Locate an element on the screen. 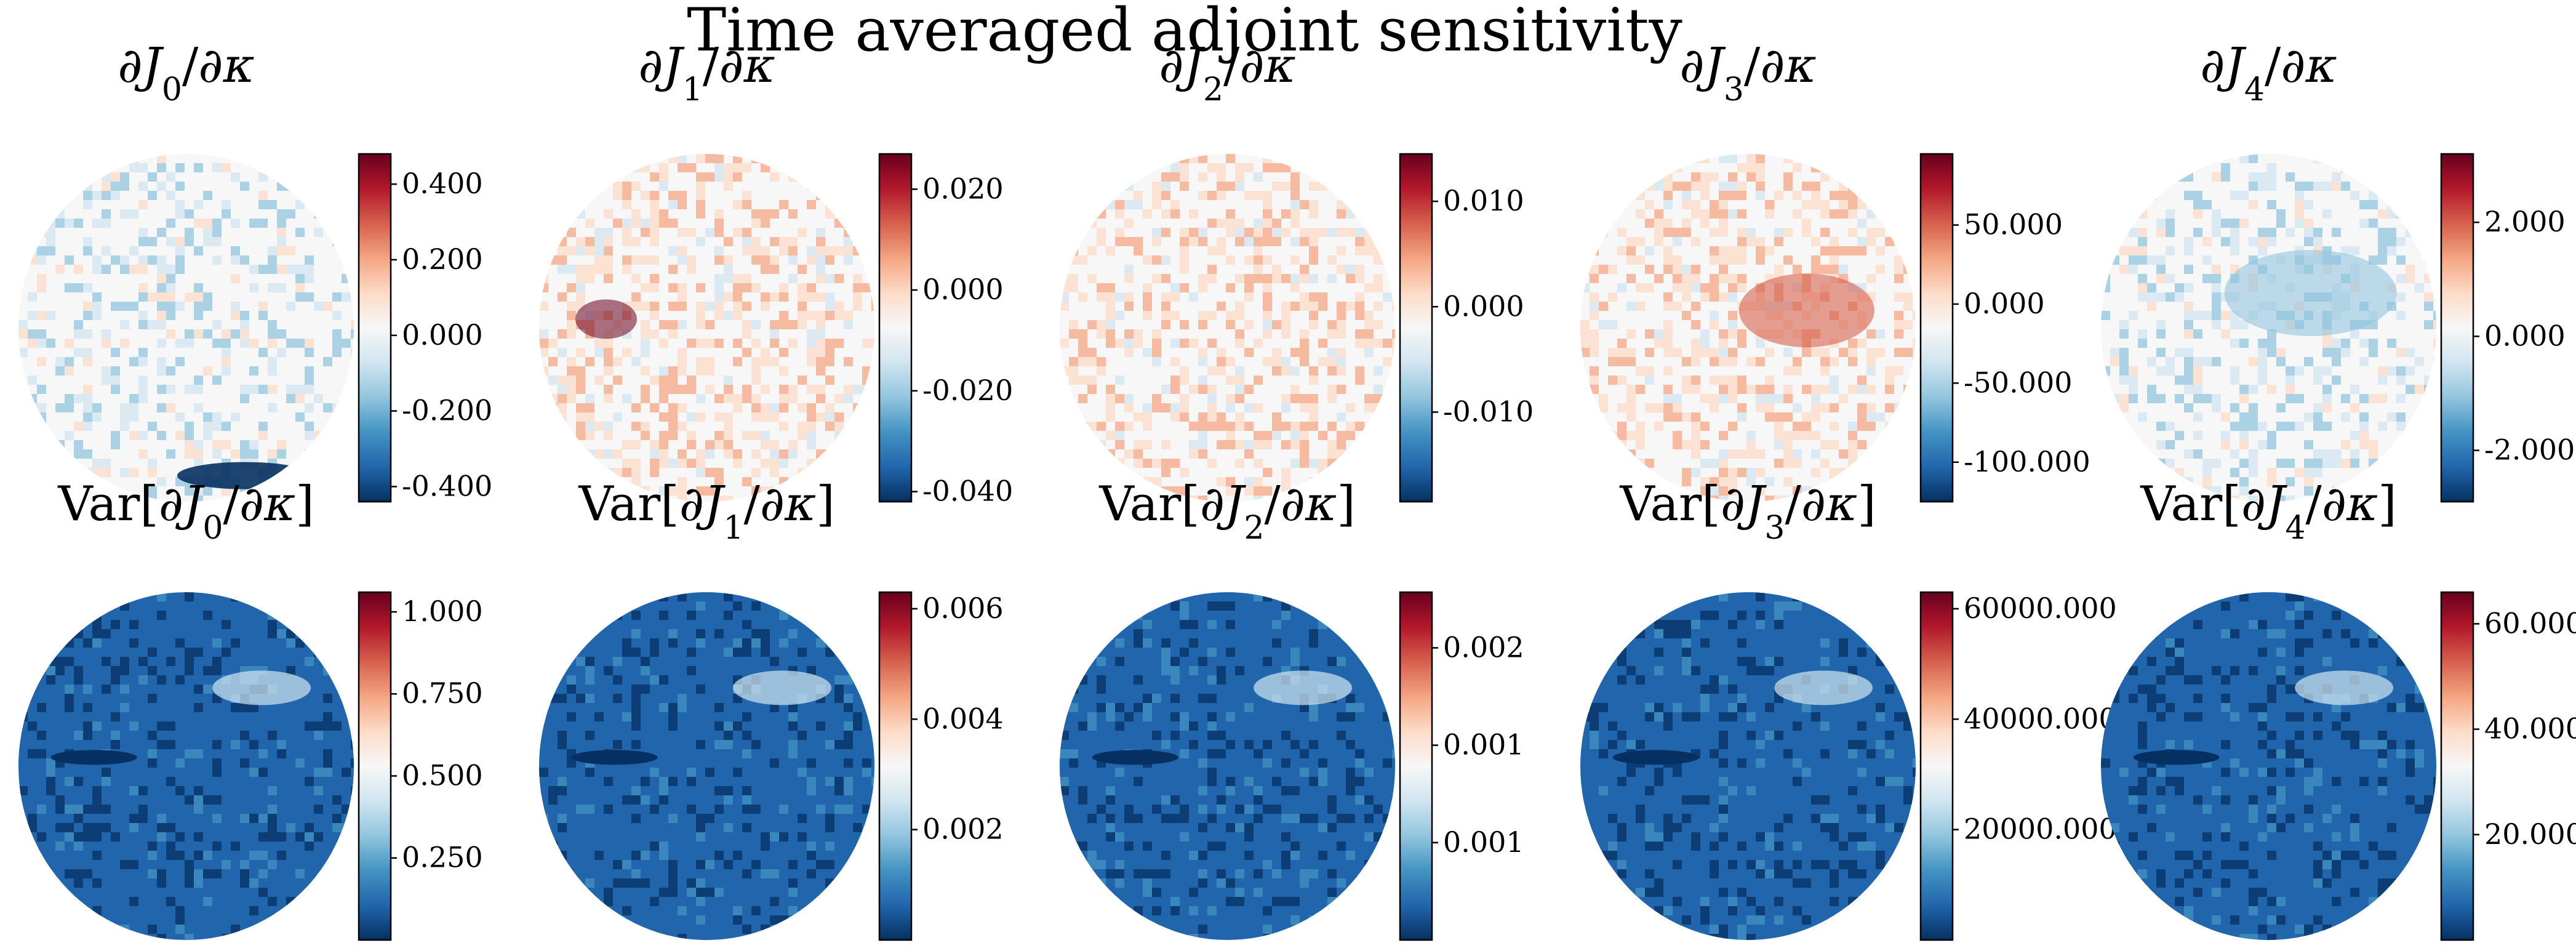 The width and height of the screenshot is (2576, 948). colorbar-tick-label: 20000.000 is located at coordinates (2040, 829).